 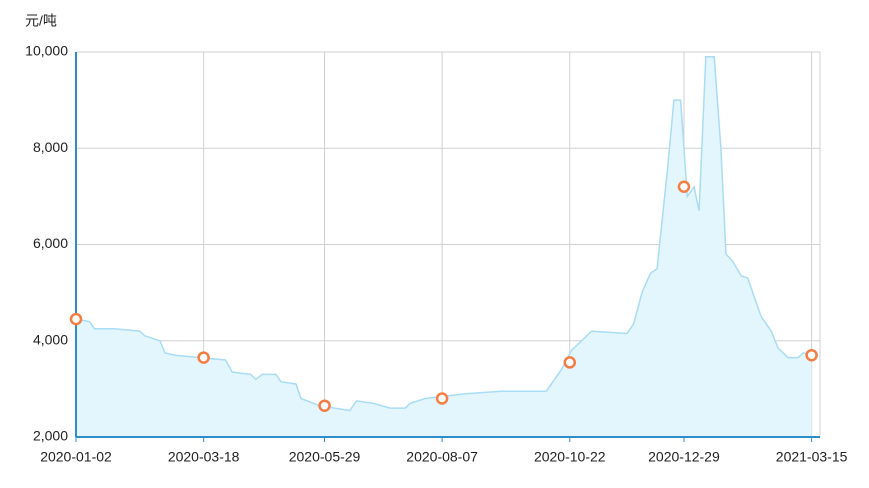 What do you see at coordinates (41, 21) in the screenshot?
I see `y-axis-label: 元/吨` at bounding box center [41, 21].